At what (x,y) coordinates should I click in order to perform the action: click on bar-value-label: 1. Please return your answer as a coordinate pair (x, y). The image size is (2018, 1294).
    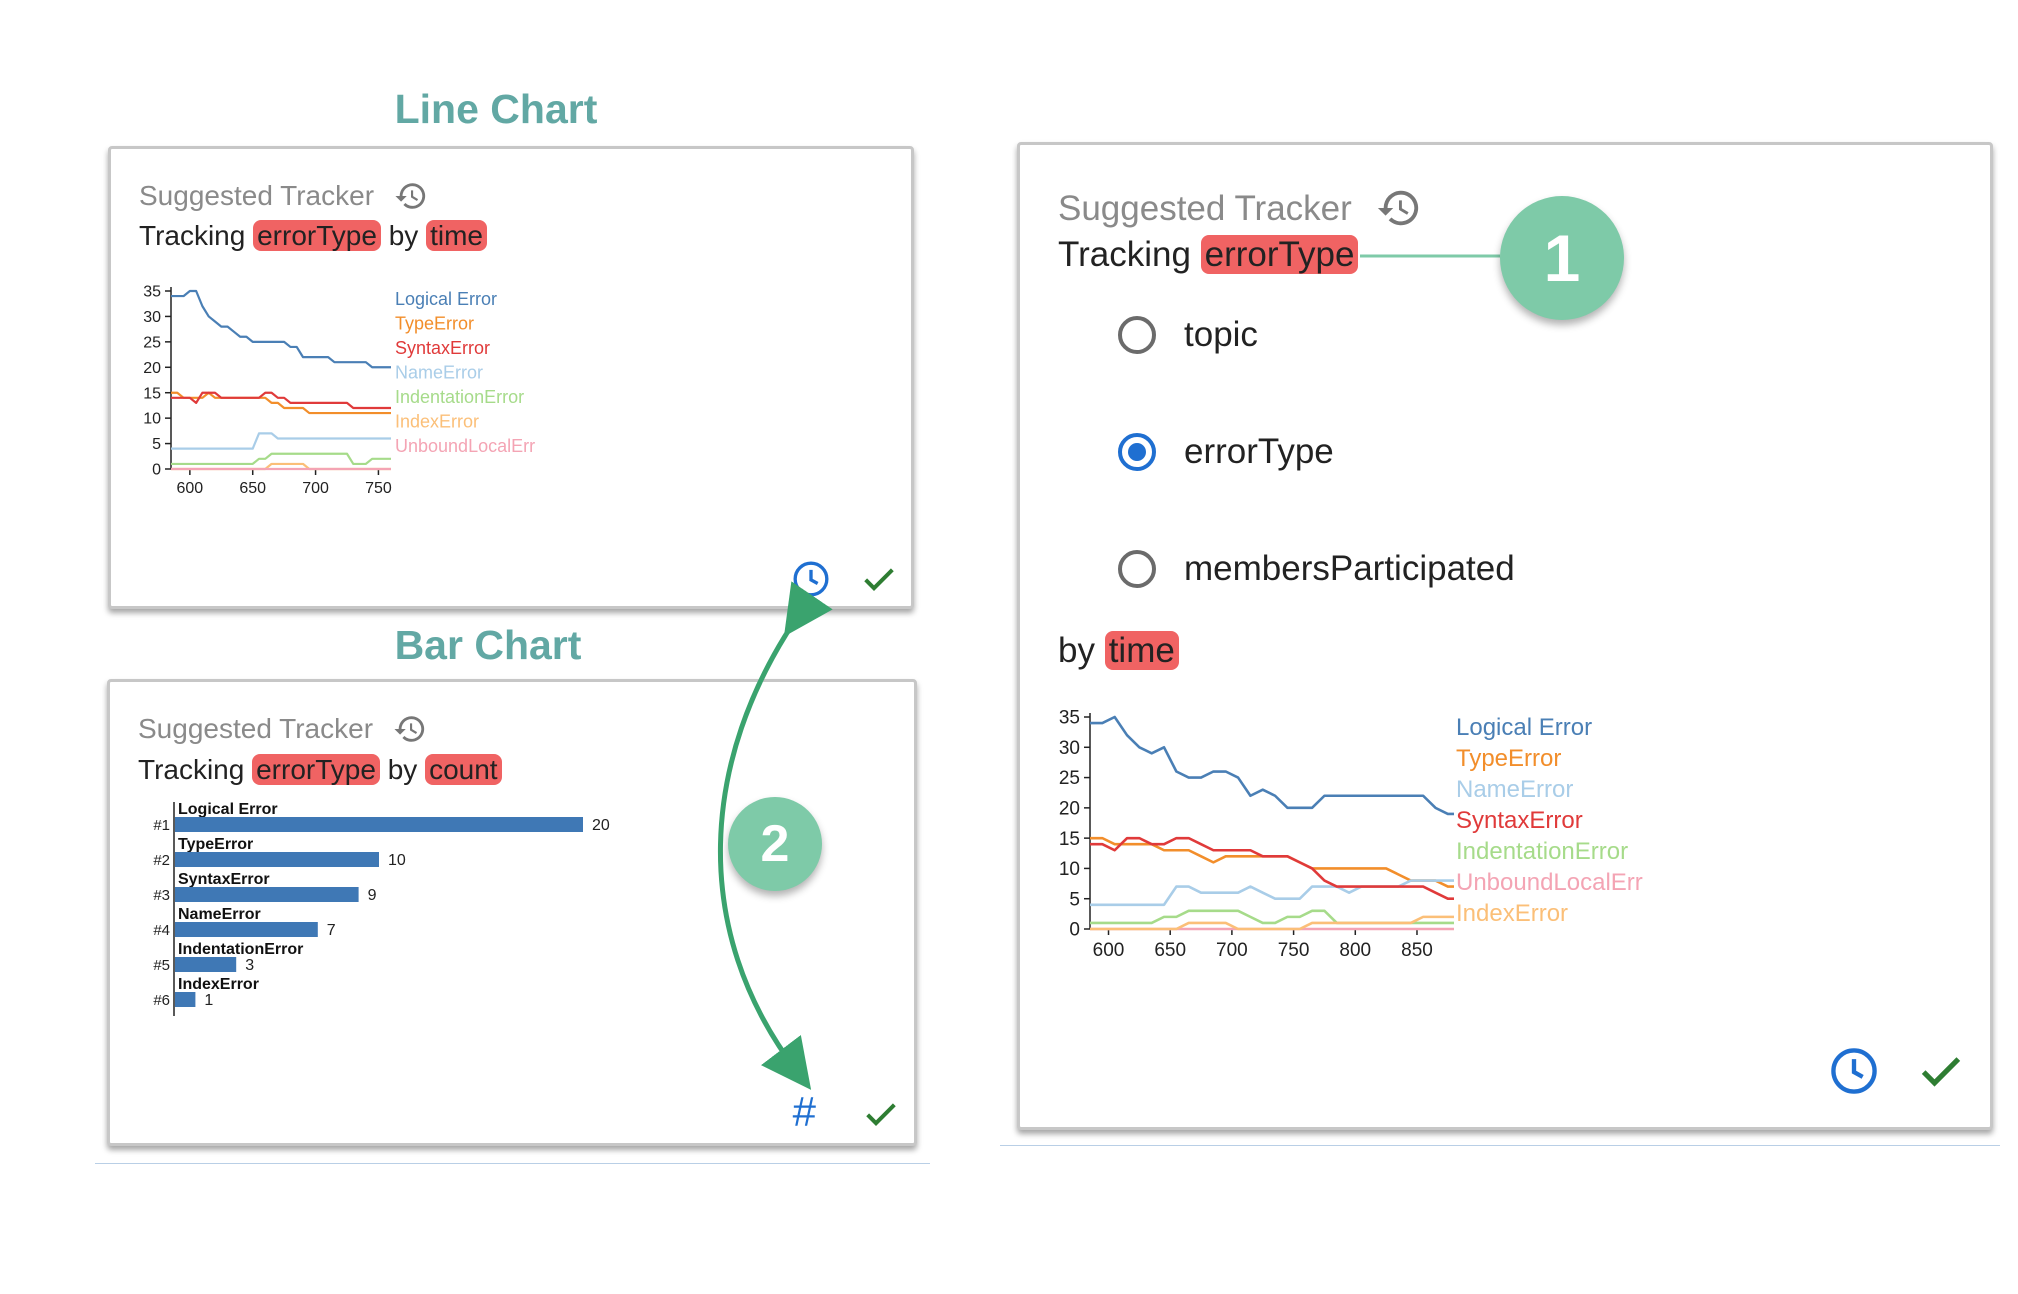
    Looking at the image, I should click on (208, 1000).